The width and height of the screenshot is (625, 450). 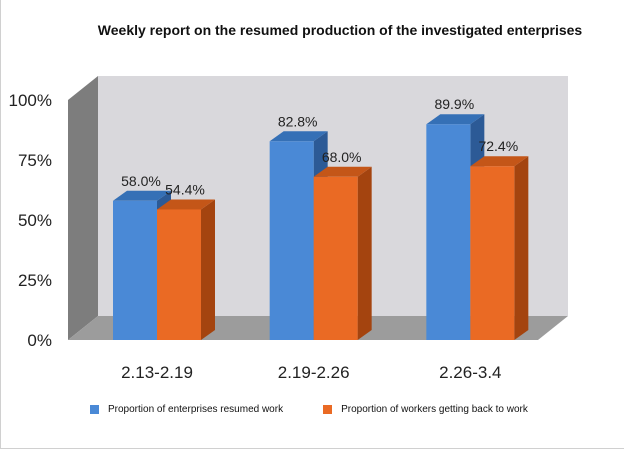 I want to click on data-label: 89.9%, so click(x=454, y=104).